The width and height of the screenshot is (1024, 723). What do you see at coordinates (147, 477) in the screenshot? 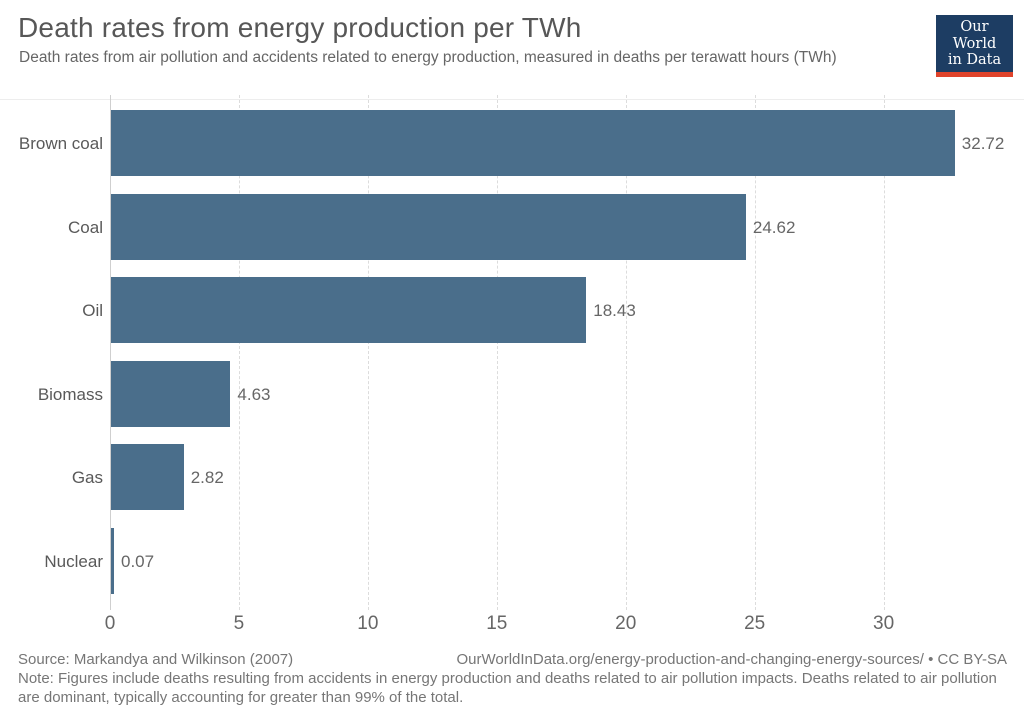
I see `bar-gas` at bounding box center [147, 477].